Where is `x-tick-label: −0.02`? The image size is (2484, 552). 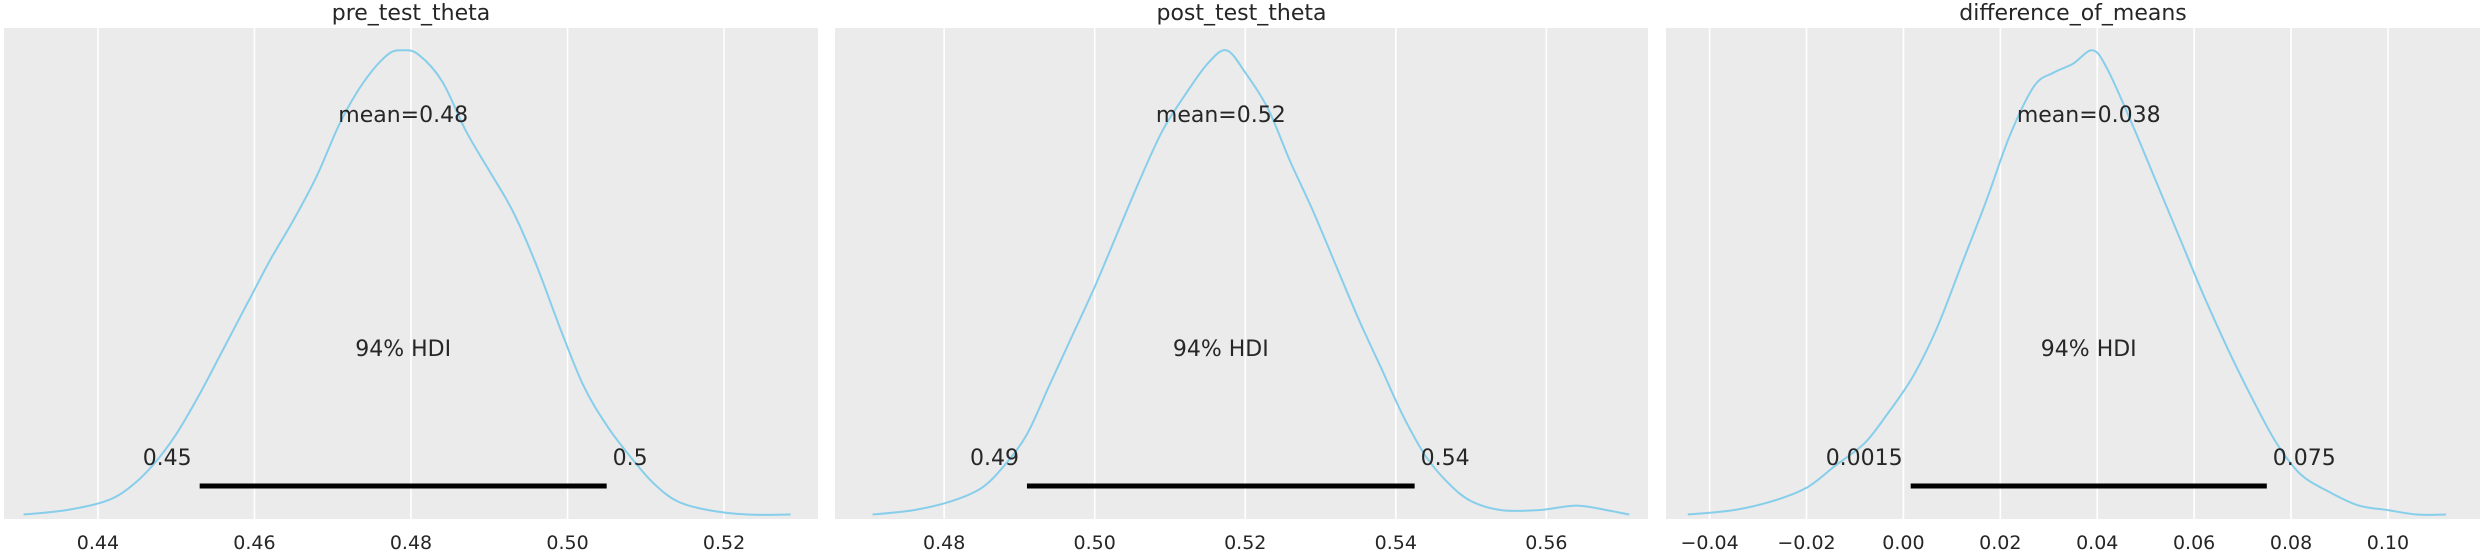 x-tick-label: −0.02 is located at coordinates (1806, 542).